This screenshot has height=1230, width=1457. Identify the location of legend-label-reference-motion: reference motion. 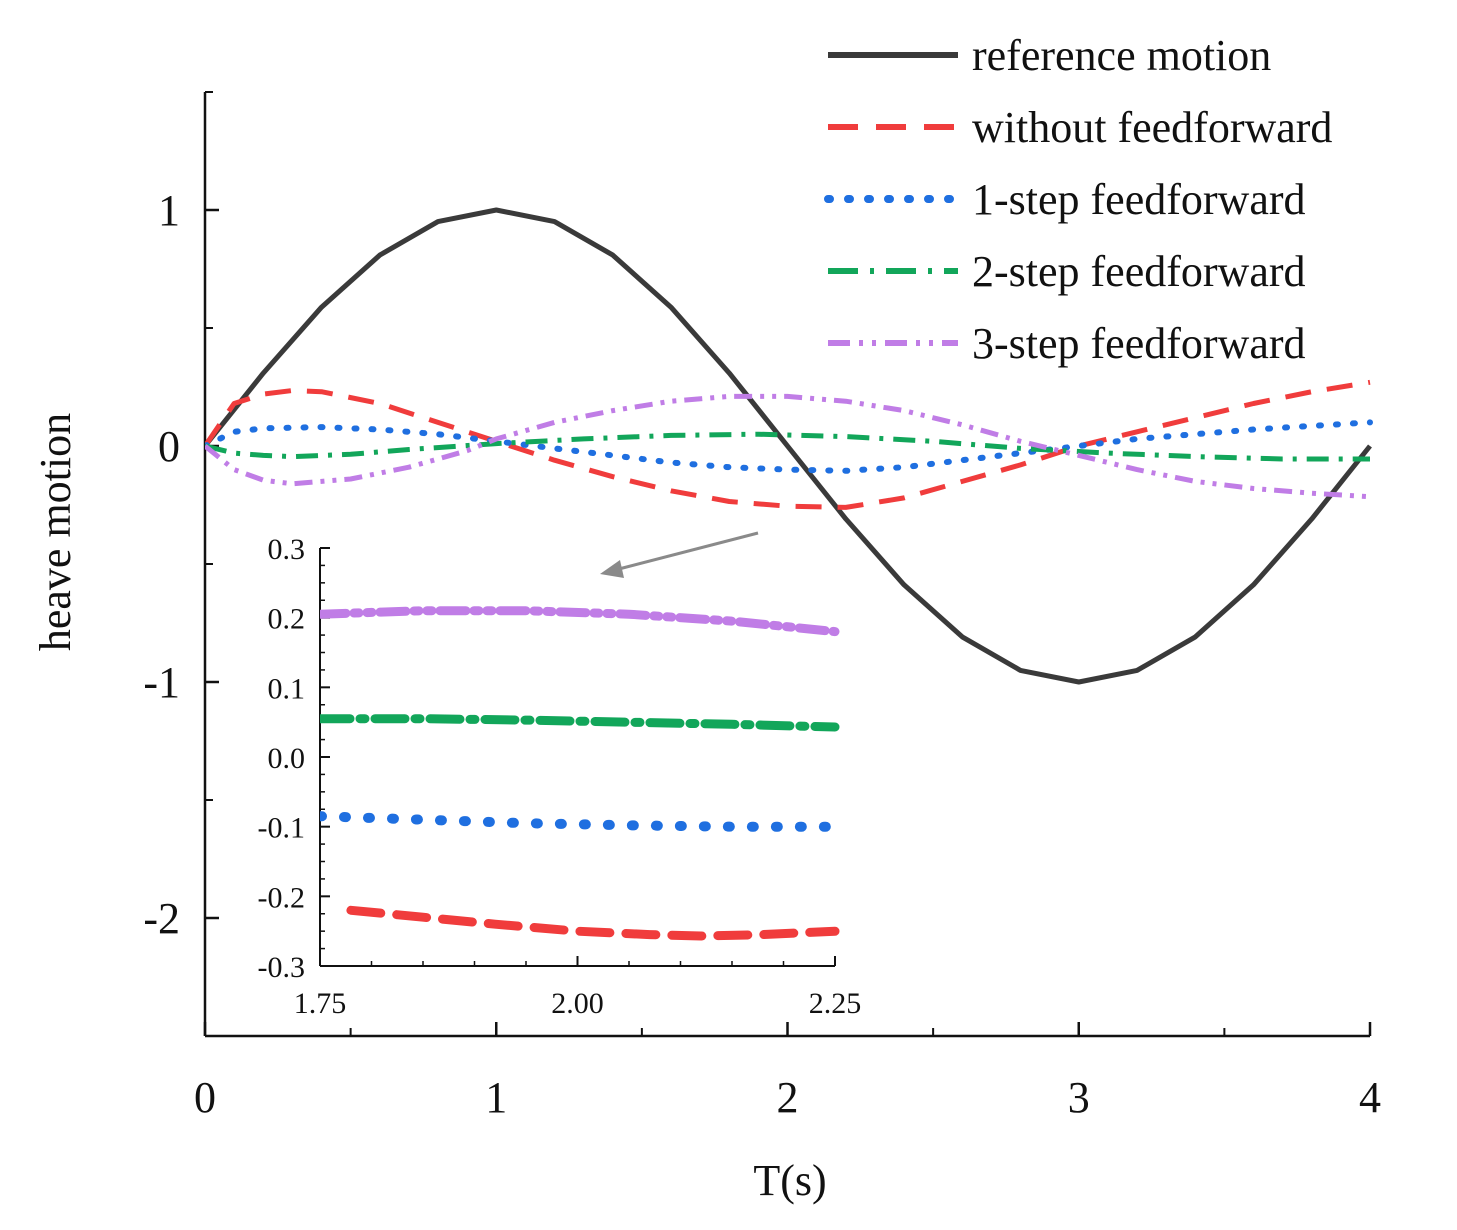
(1121, 55).